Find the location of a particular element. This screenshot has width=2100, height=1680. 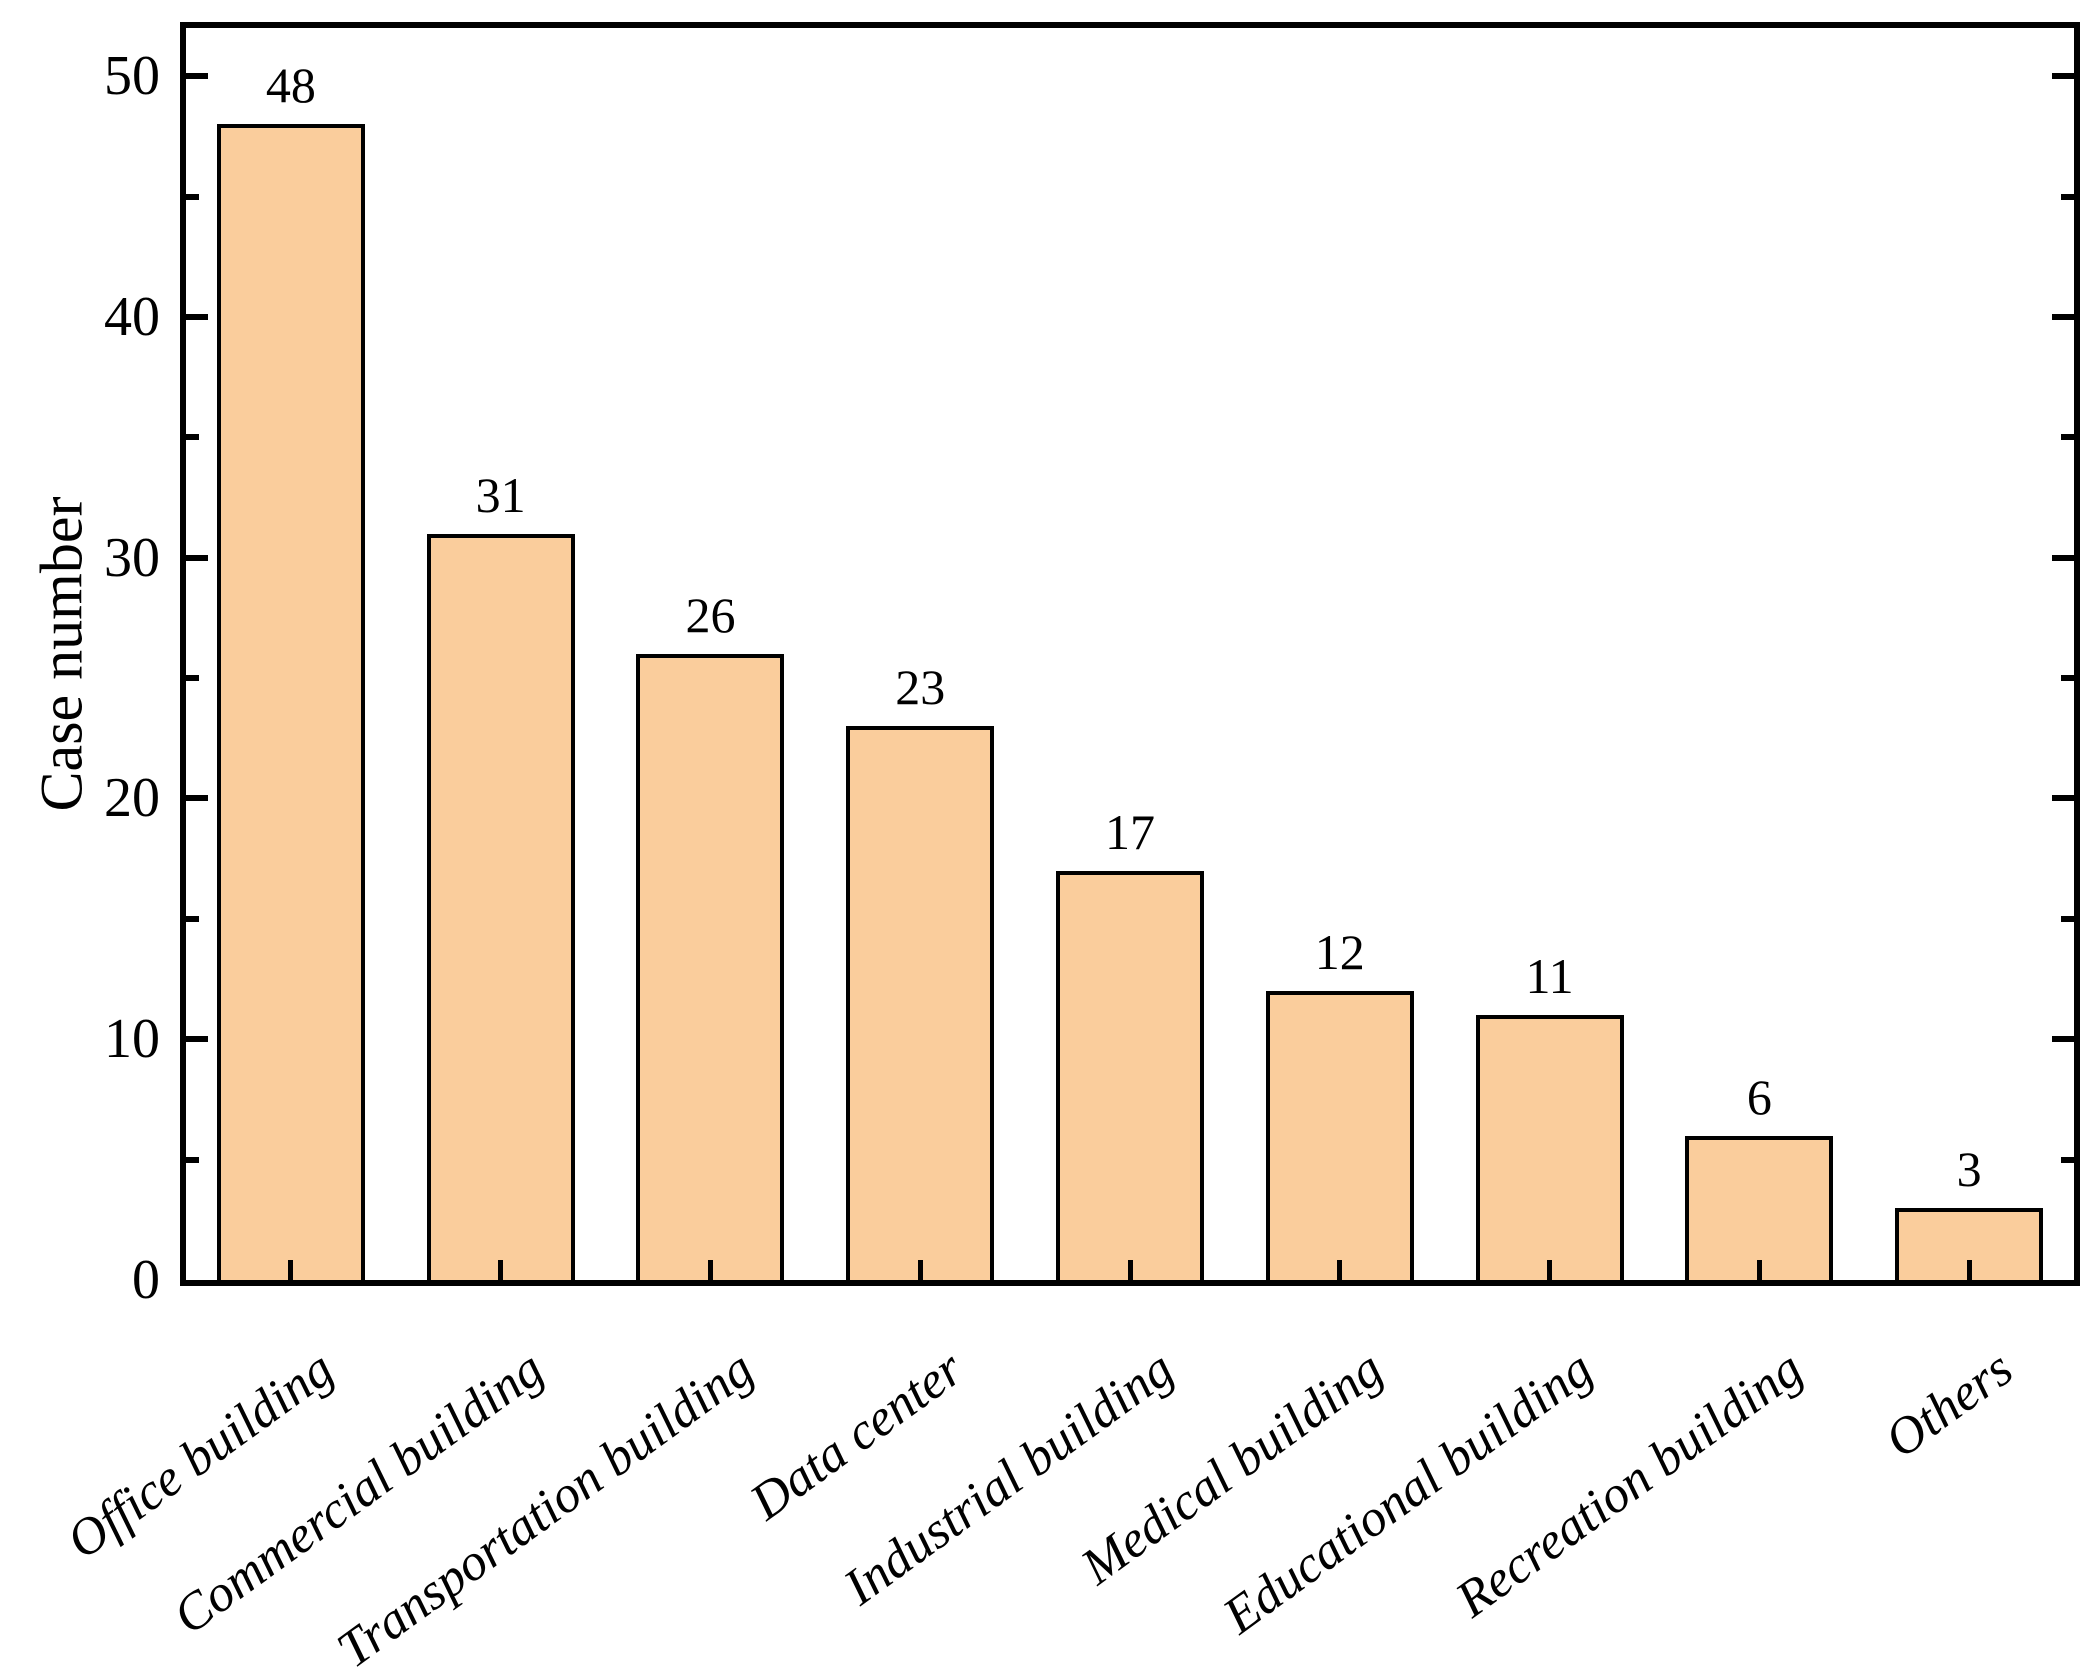

y-tick-label: 0 is located at coordinates (146, 1280).